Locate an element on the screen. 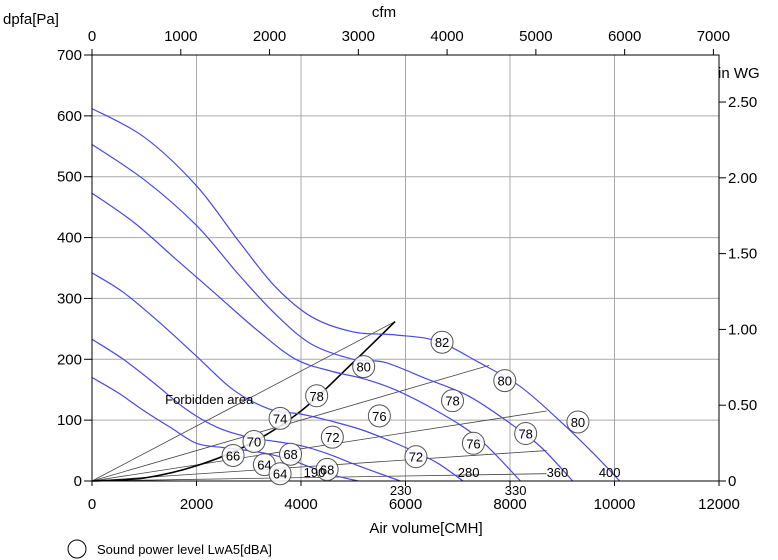 The height and width of the screenshot is (560, 778). tick-label-left: 300 is located at coordinates (69, 298).